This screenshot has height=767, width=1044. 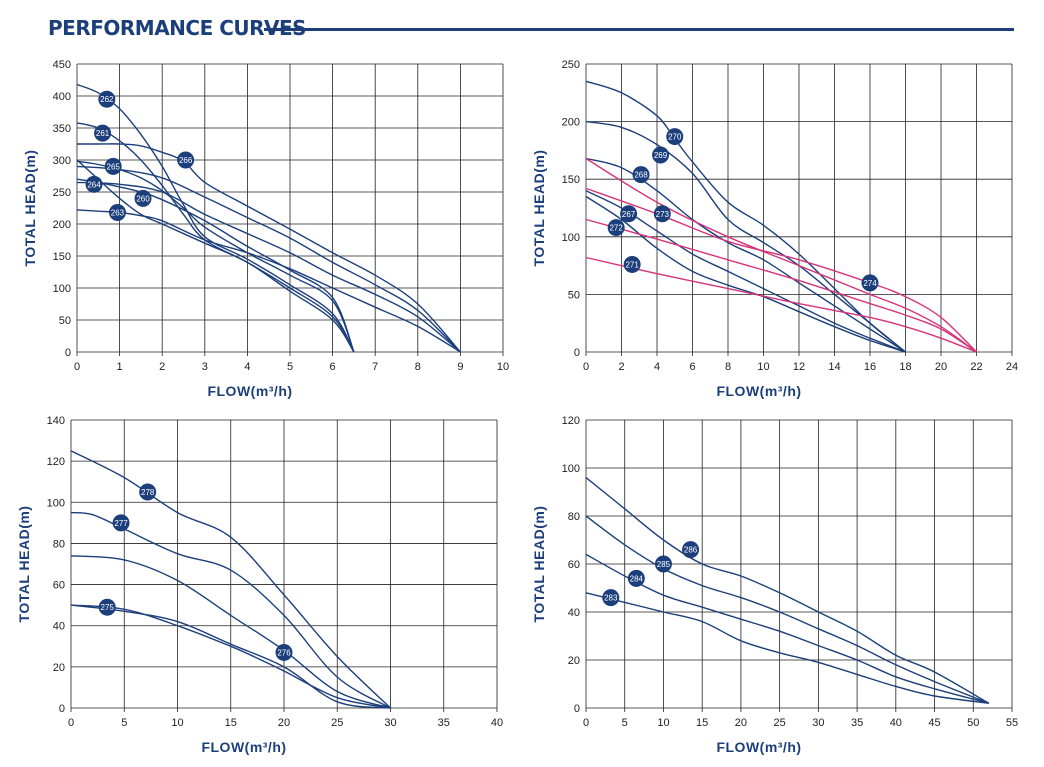 I want to click on series-badge-label: 278, so click(x=148, y=492).